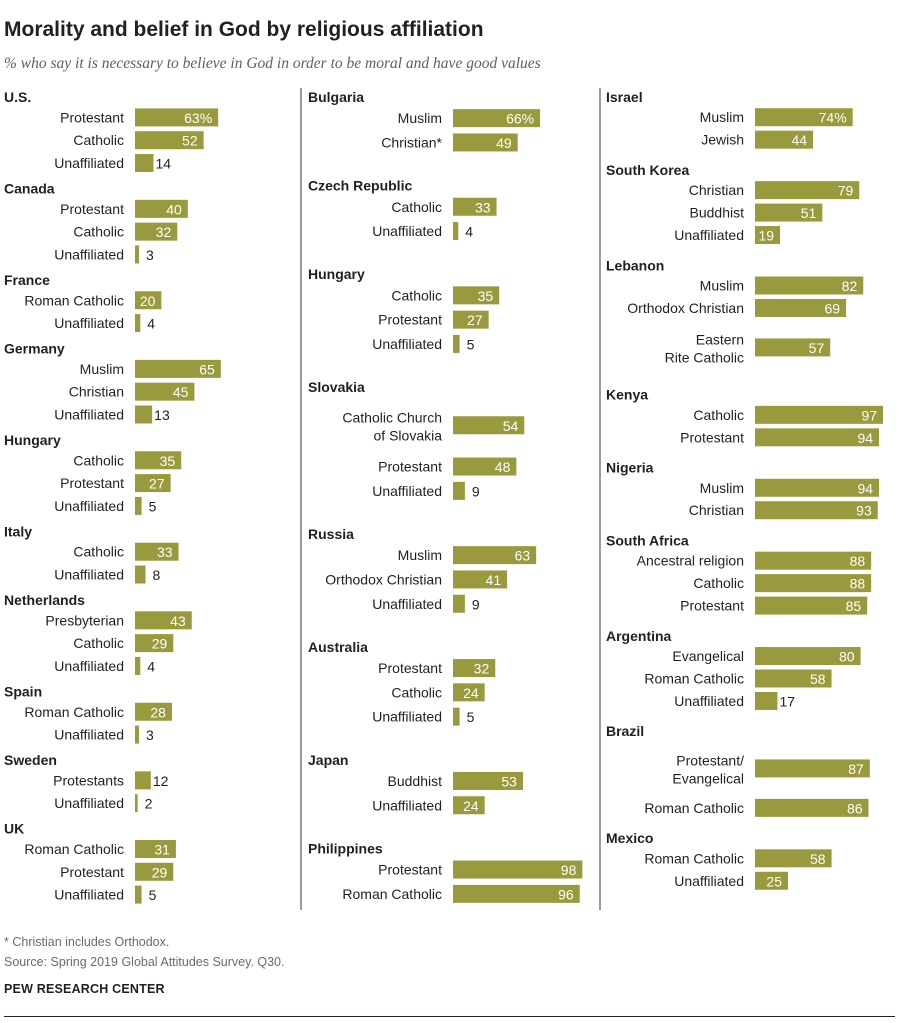 The width and height of the screenshot is (899, 1023). What do you see at coordinates (635, 265) in the screenshot?
I see `country-label-lebanon: Lebanon` at bounding box center [635, 265].